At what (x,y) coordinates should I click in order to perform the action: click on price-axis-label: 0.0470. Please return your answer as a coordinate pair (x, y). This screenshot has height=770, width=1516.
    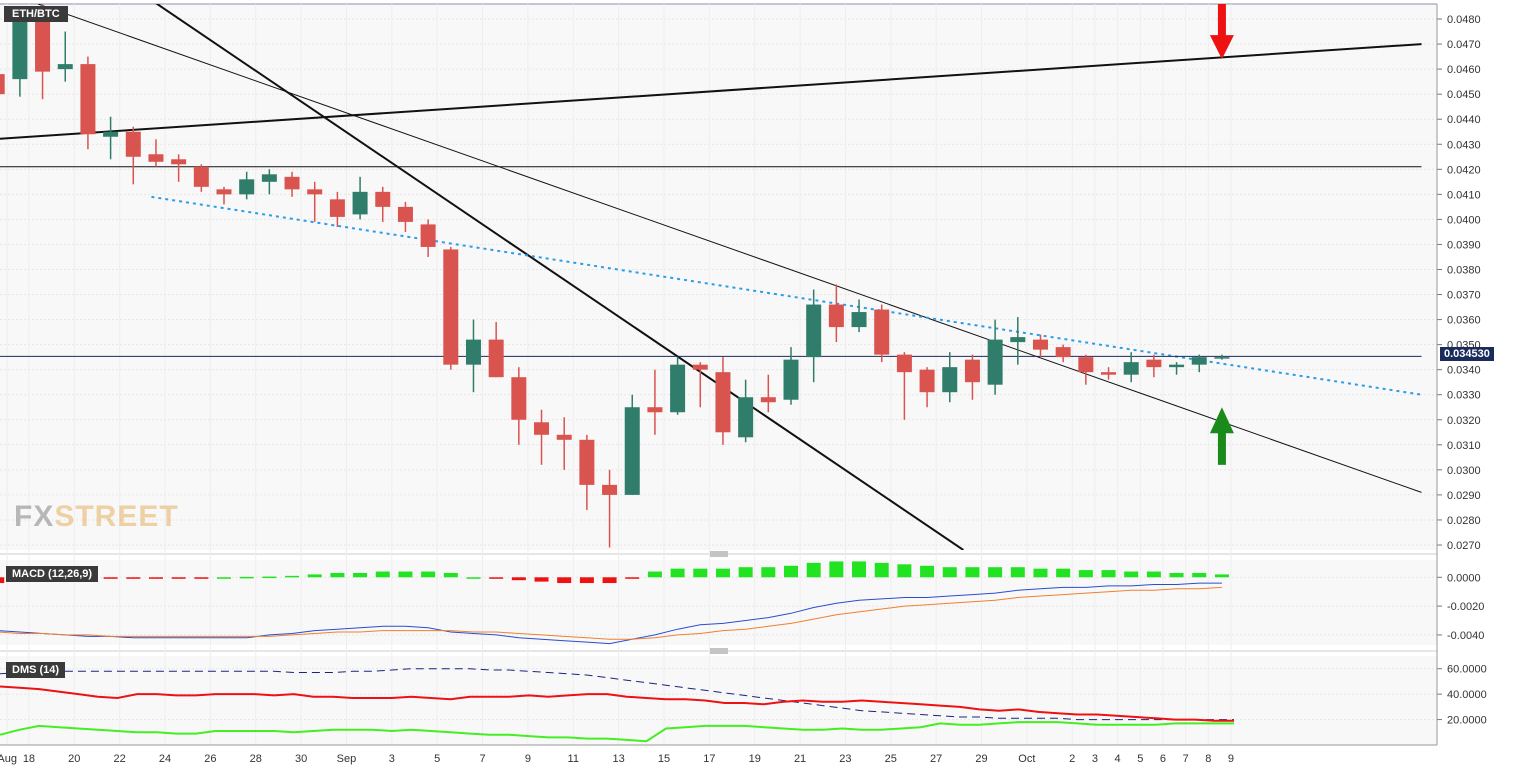
    Looking at the image, I should click on (1464, 45).